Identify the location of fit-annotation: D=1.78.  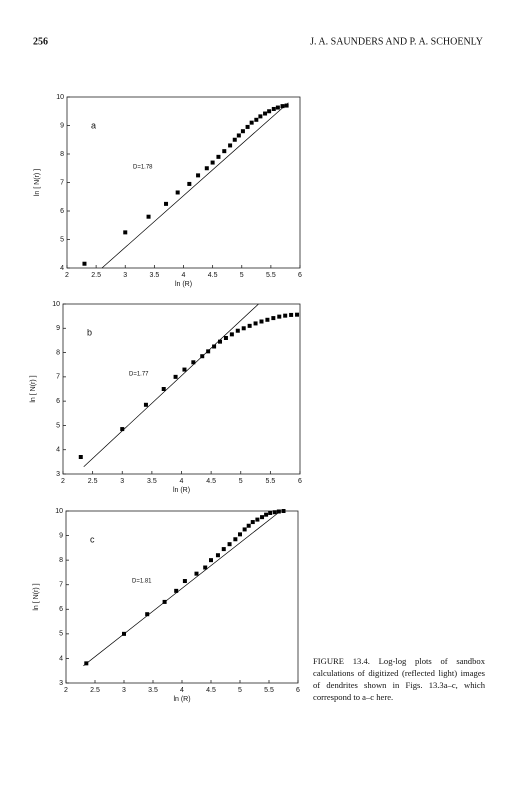
(143, 168).